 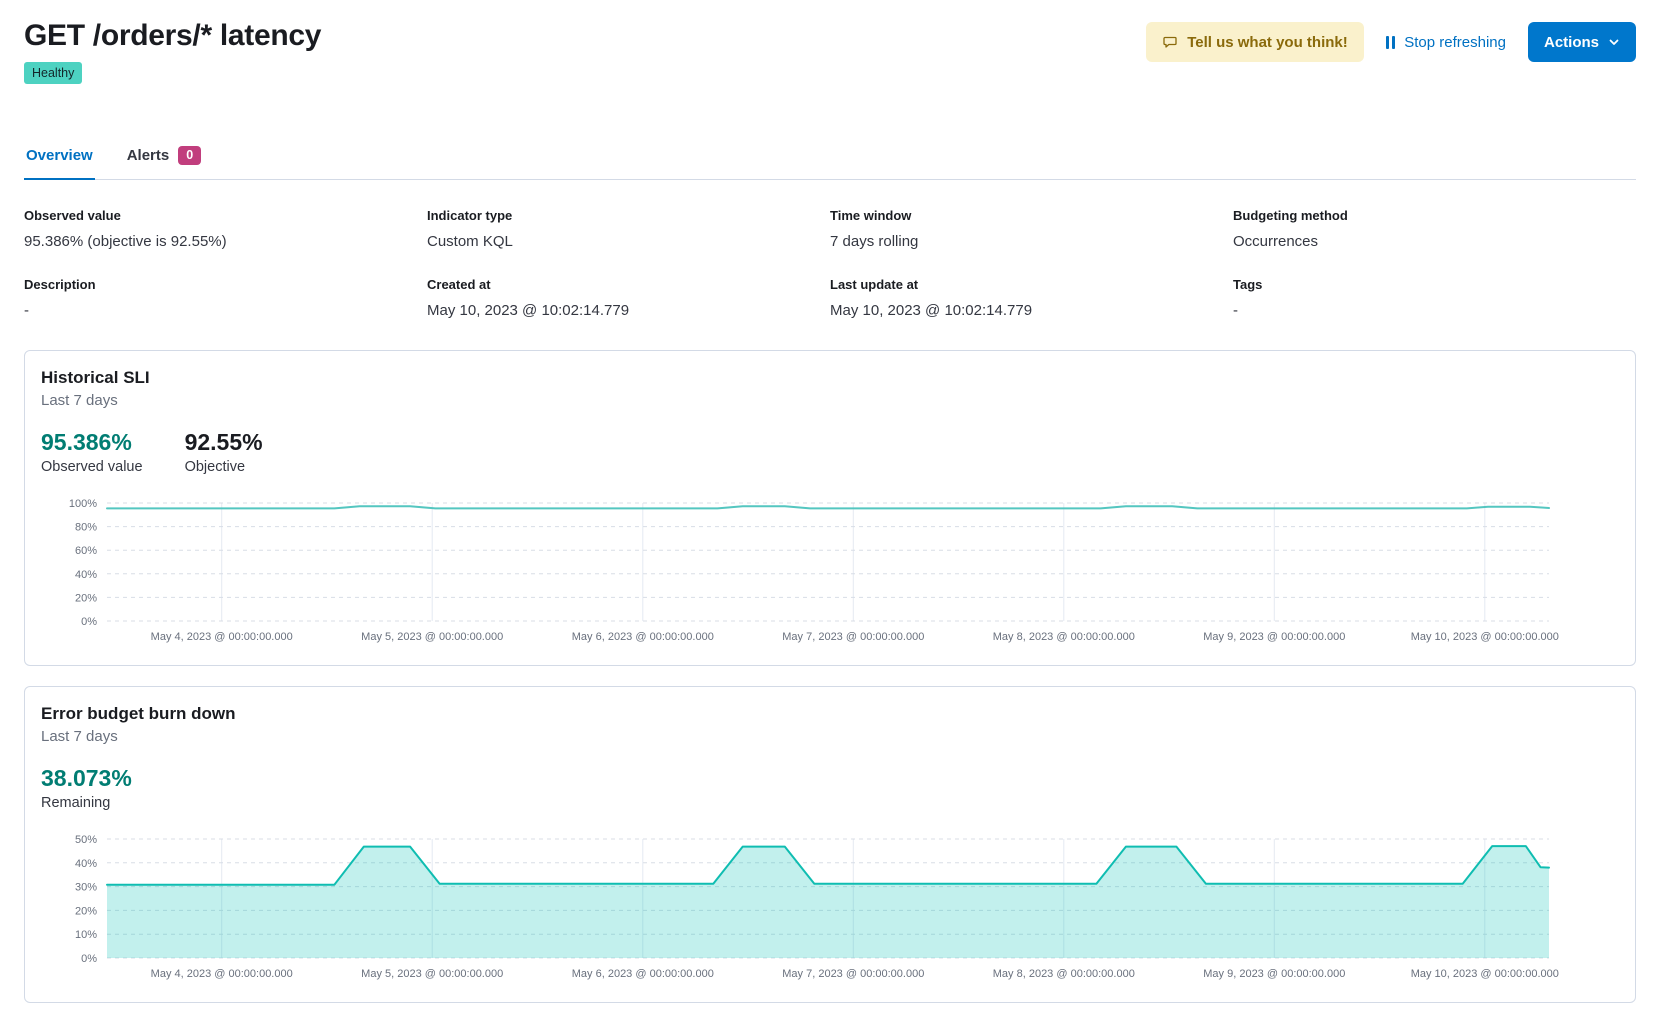 I want to click on pause-icon, so click(x=1390, y=42).